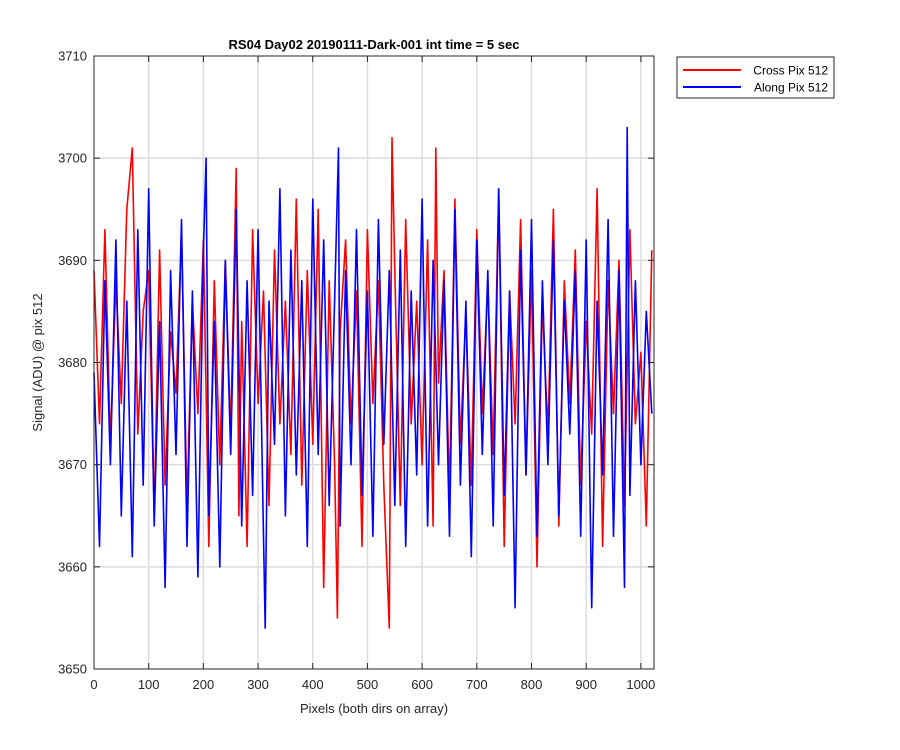  I want to click on y-tick-label: 3700, so click(72, 158).